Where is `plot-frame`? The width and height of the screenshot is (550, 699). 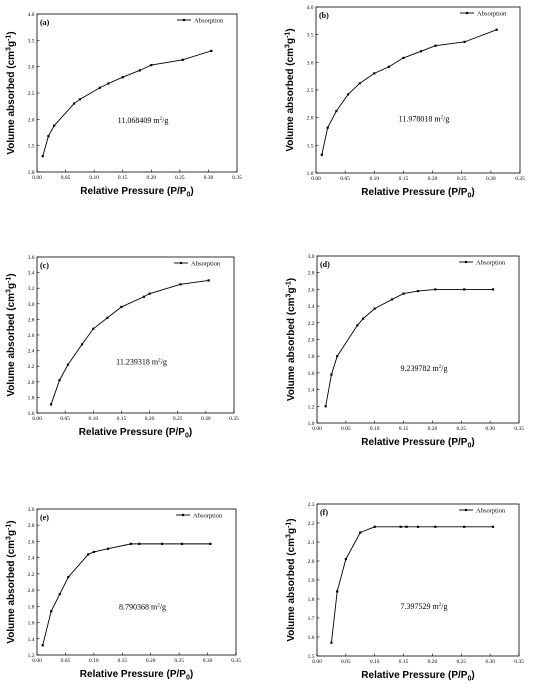 plot-frame is located at coordinates (136, 582).